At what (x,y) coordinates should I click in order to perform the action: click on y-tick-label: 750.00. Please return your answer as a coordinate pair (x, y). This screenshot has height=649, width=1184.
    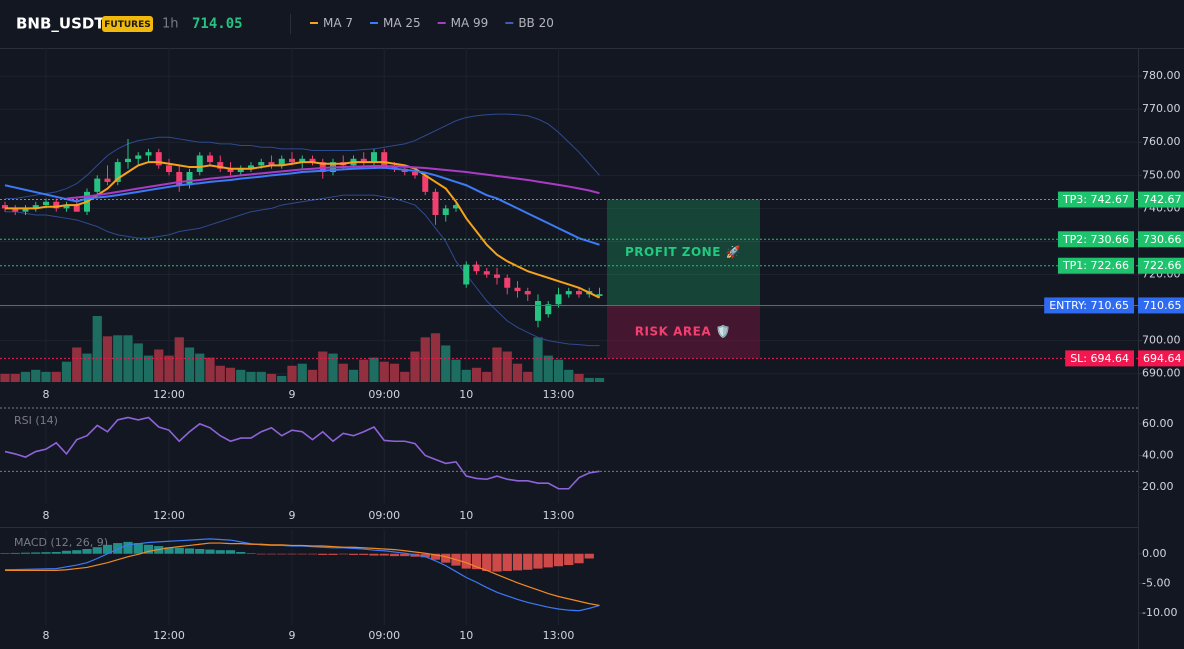
    Looking at the image, I should click on (1161, 174).